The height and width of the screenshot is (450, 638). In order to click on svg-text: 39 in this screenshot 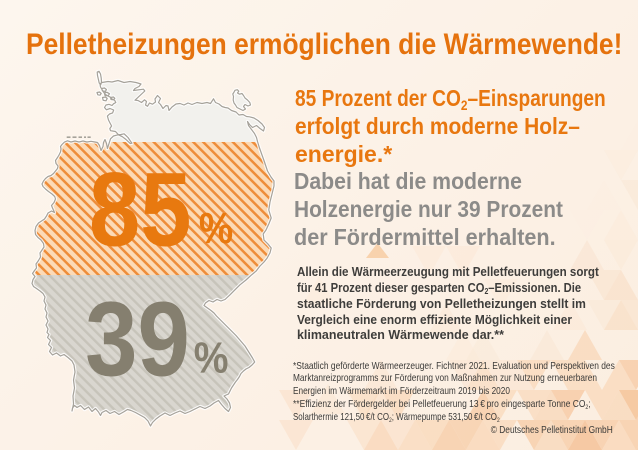, I will do `click(137, 339)`.